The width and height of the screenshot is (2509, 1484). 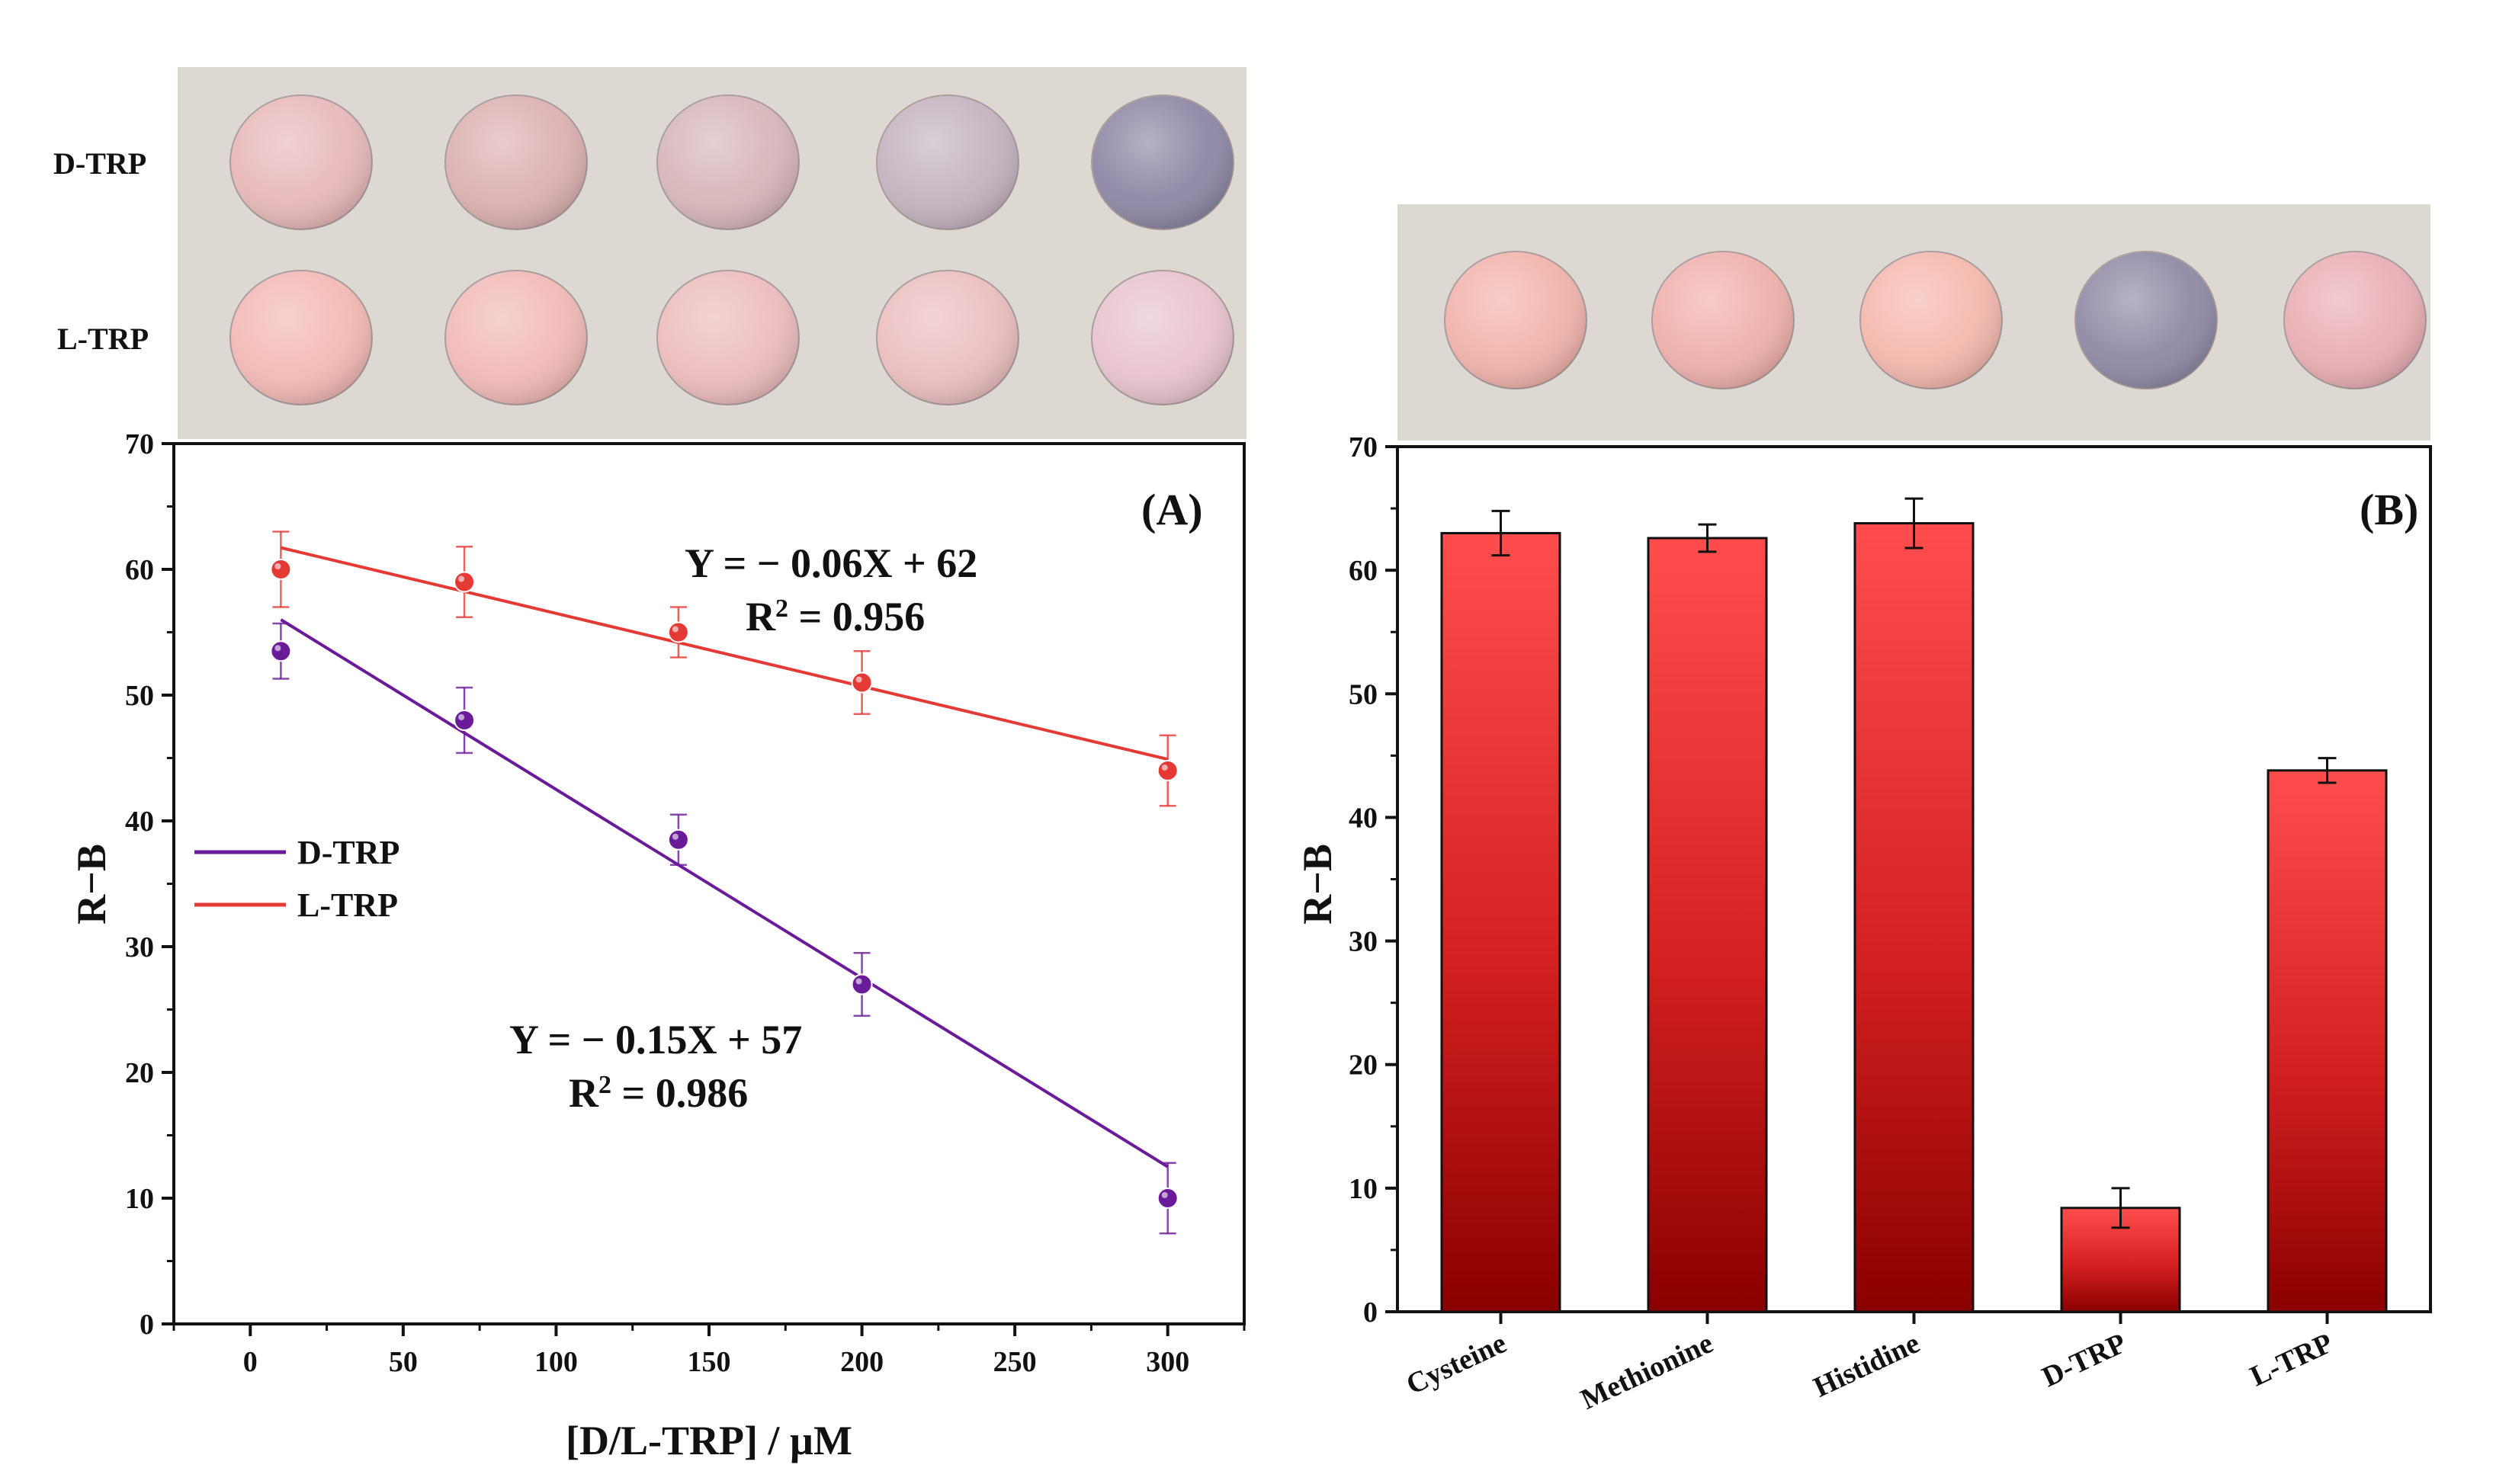 I want to click on chart-a-y-axis-title: R−B, so click(x=92, y=884).